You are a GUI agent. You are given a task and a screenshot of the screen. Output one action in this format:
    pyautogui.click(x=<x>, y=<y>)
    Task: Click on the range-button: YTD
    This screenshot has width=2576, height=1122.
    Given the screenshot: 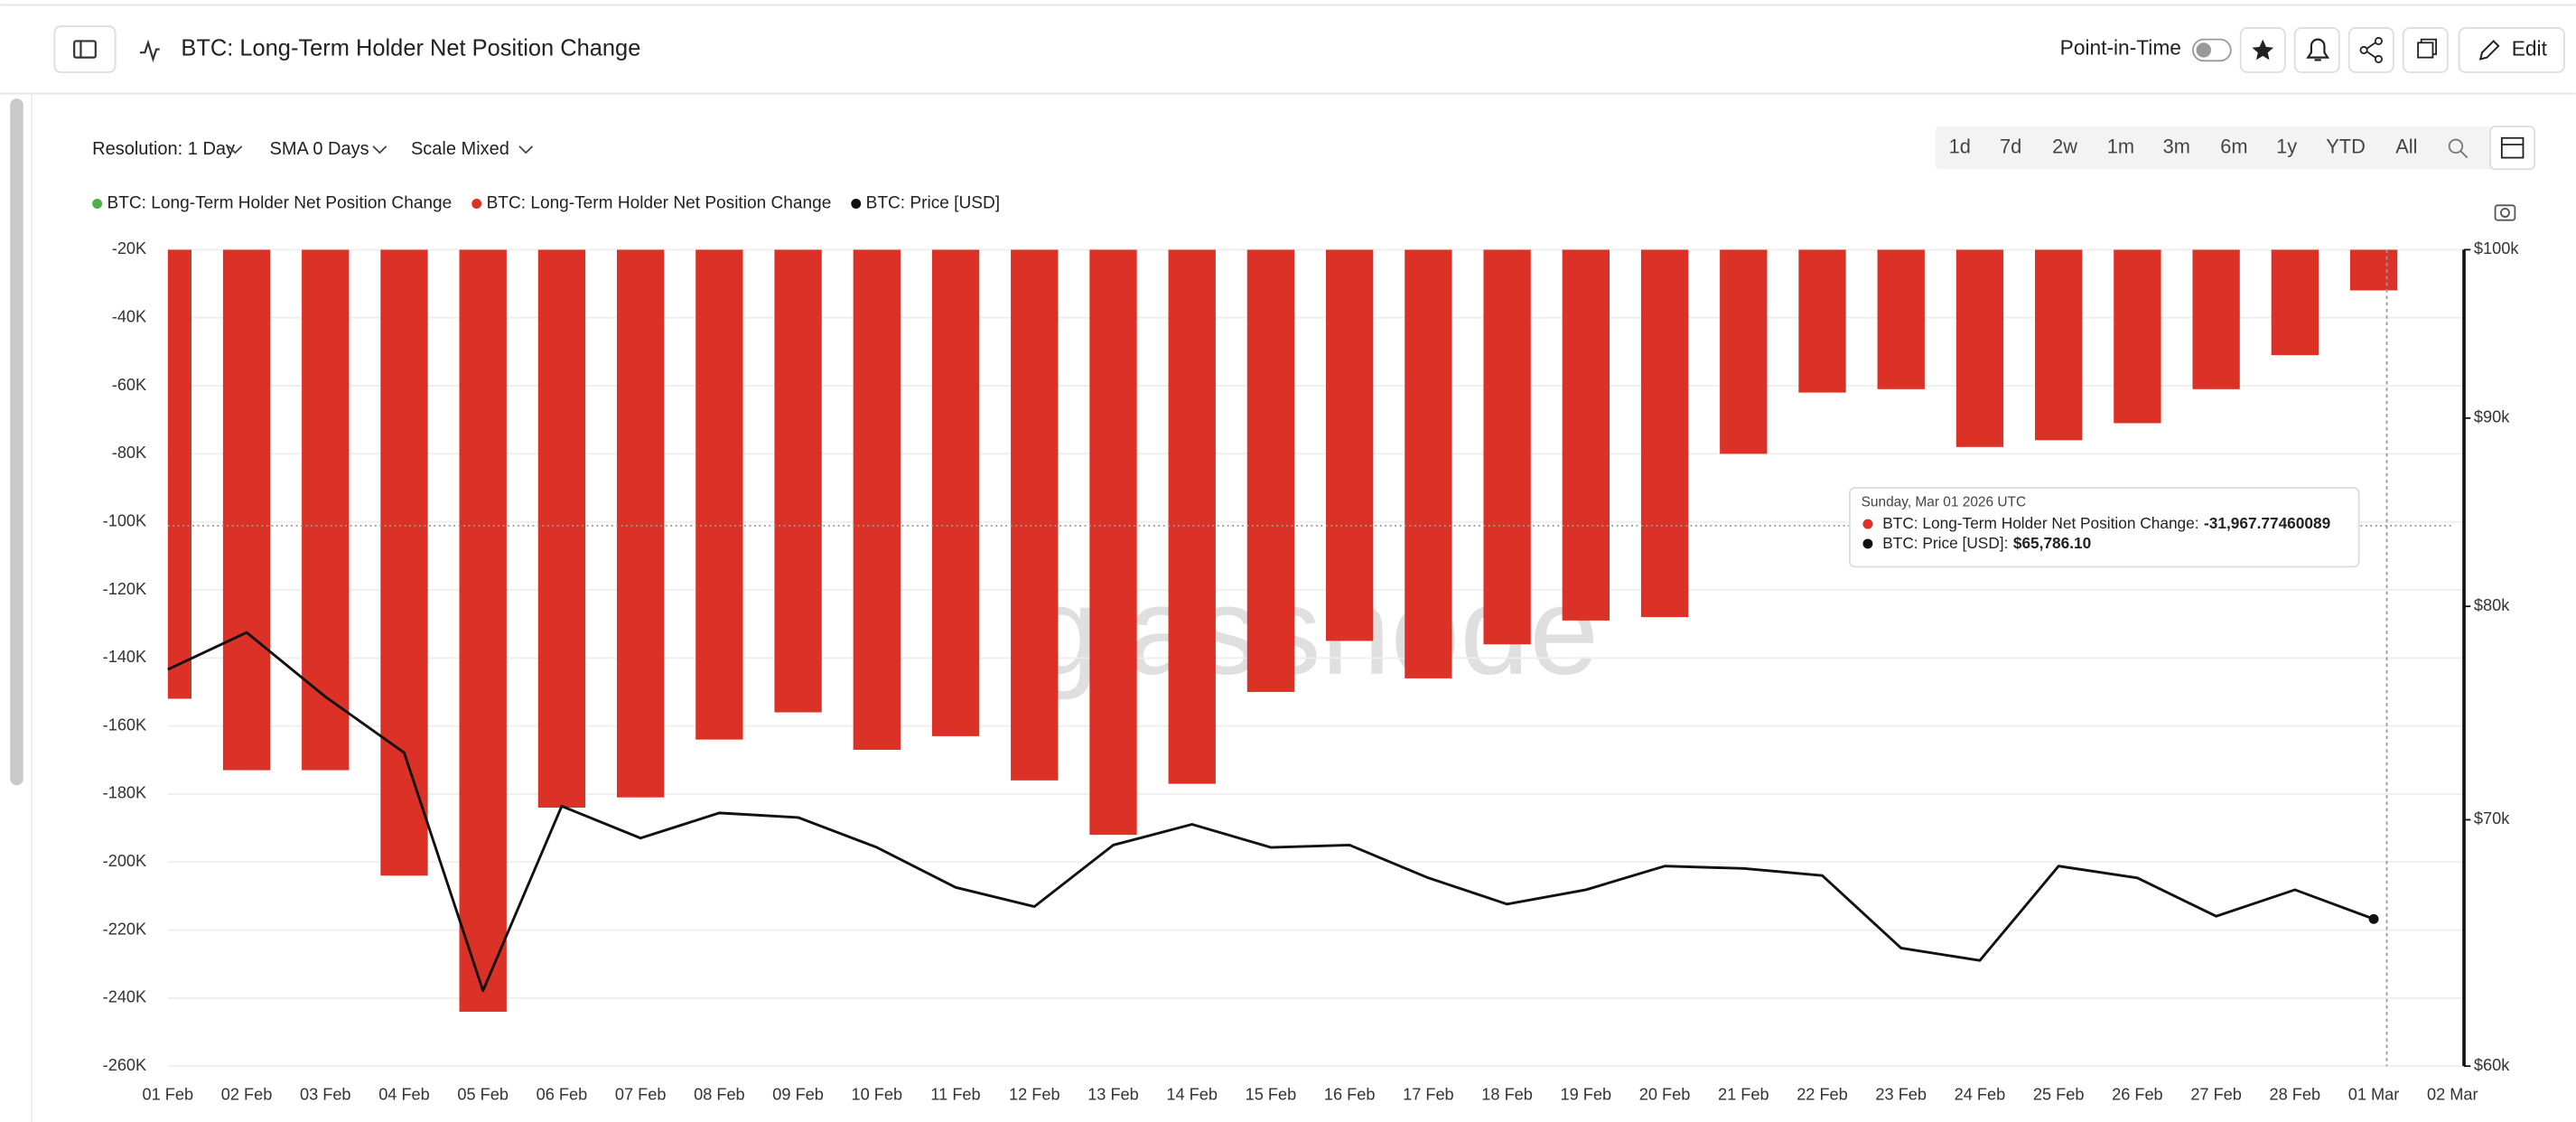 What is the action you would take?
    pyautogui.click(x=2346, y=146)
    